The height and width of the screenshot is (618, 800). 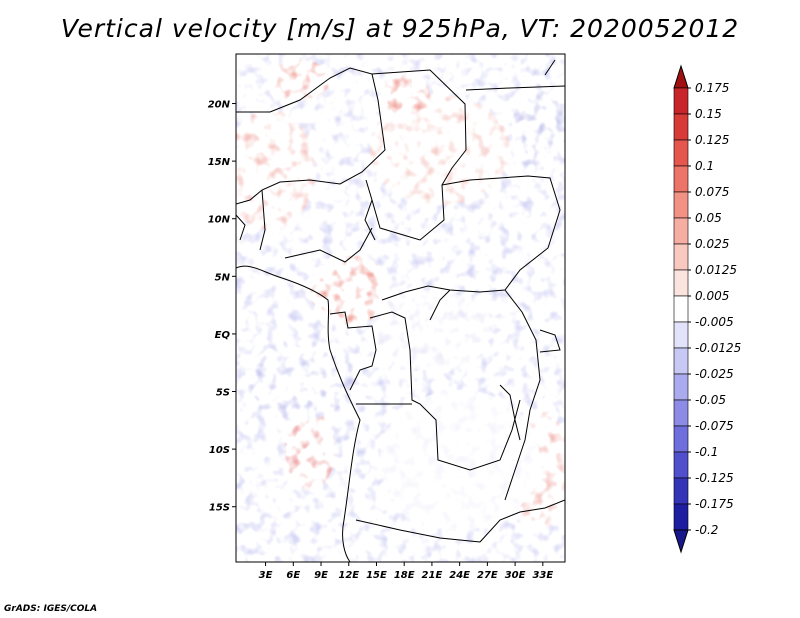 I want to click on colorbar-label: 0.025, so click(x=712, y=244).